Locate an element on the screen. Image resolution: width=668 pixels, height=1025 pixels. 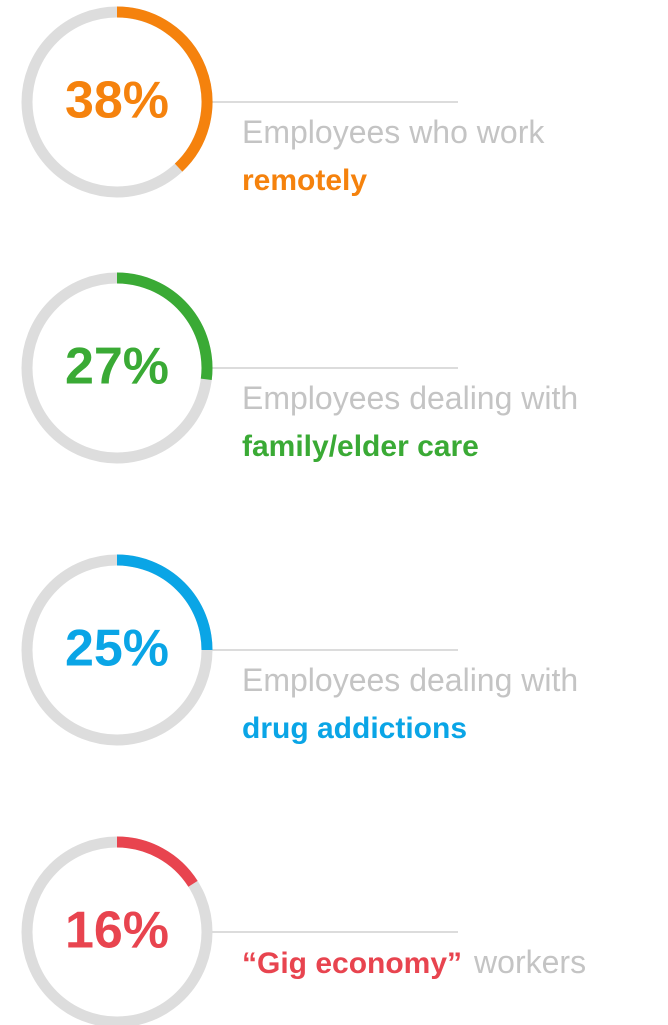
description-highlight: remotely is located at coordinates (304, 180).